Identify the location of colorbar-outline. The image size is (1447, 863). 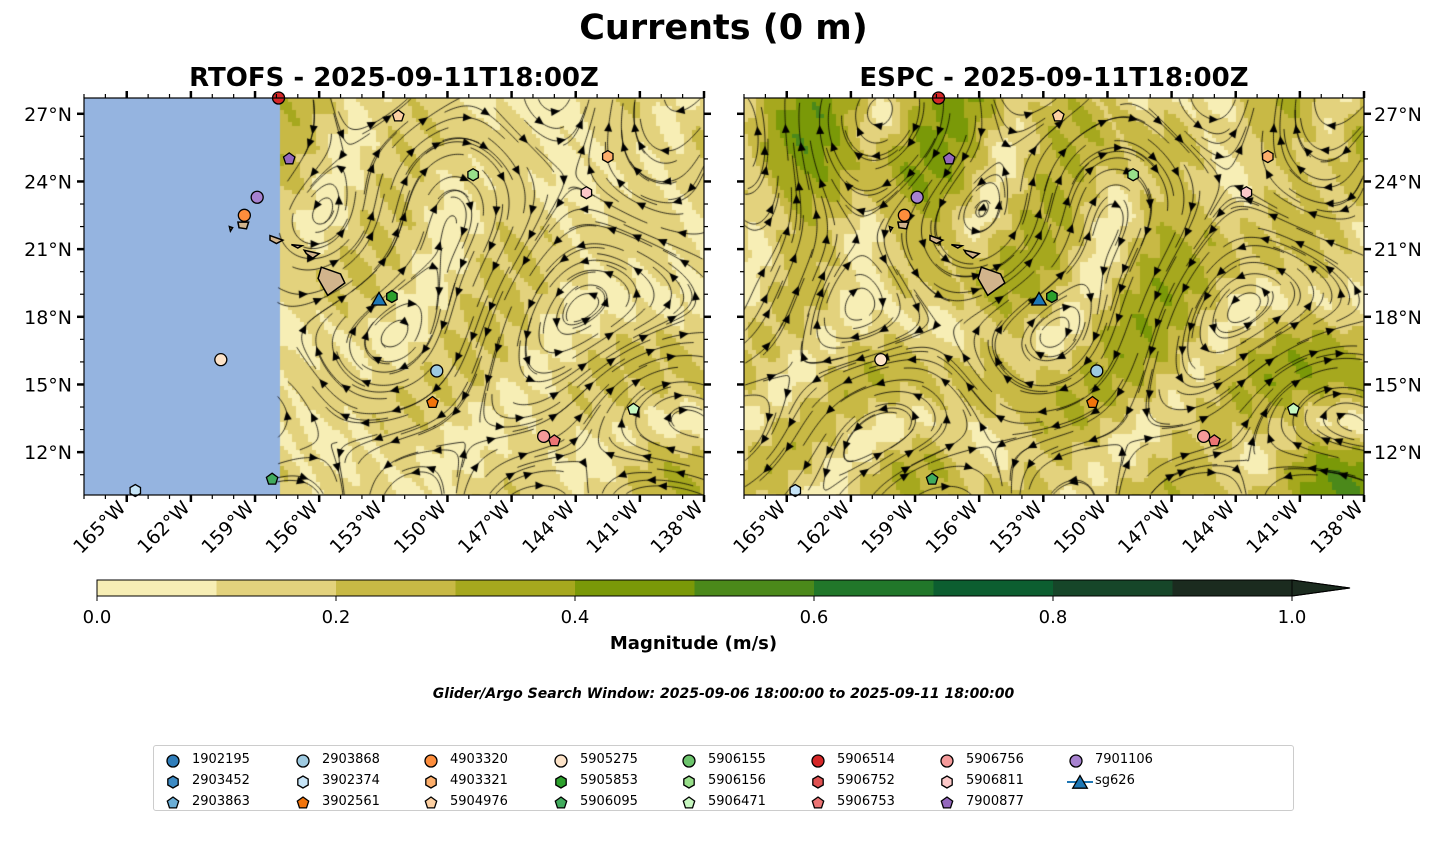
(723, 588).